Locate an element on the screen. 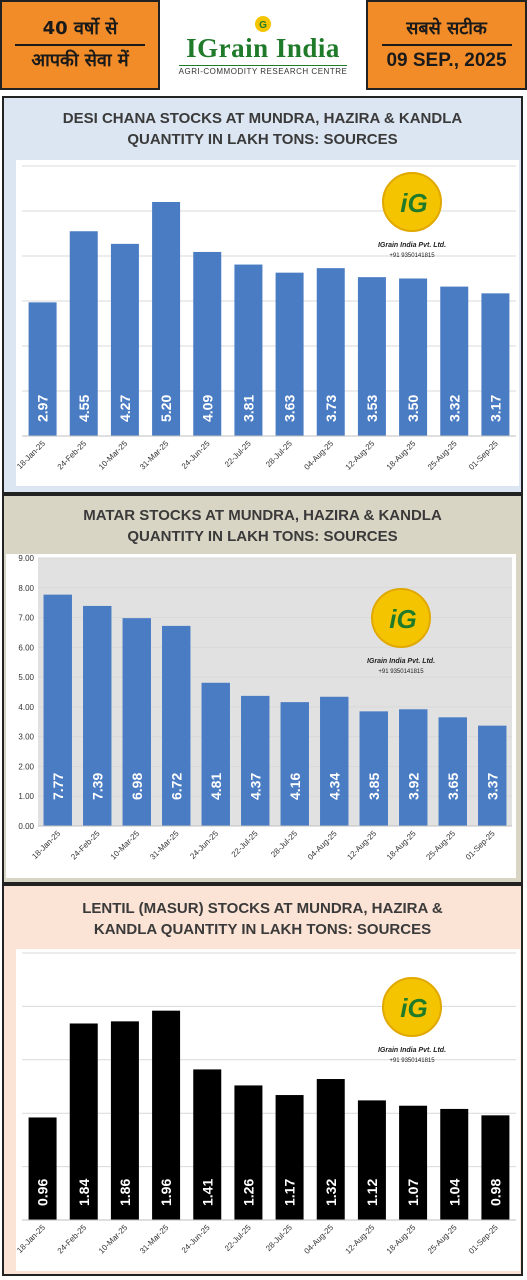 The image size is (527, 1280). tagline-divider is located at coordinates (80, 45).